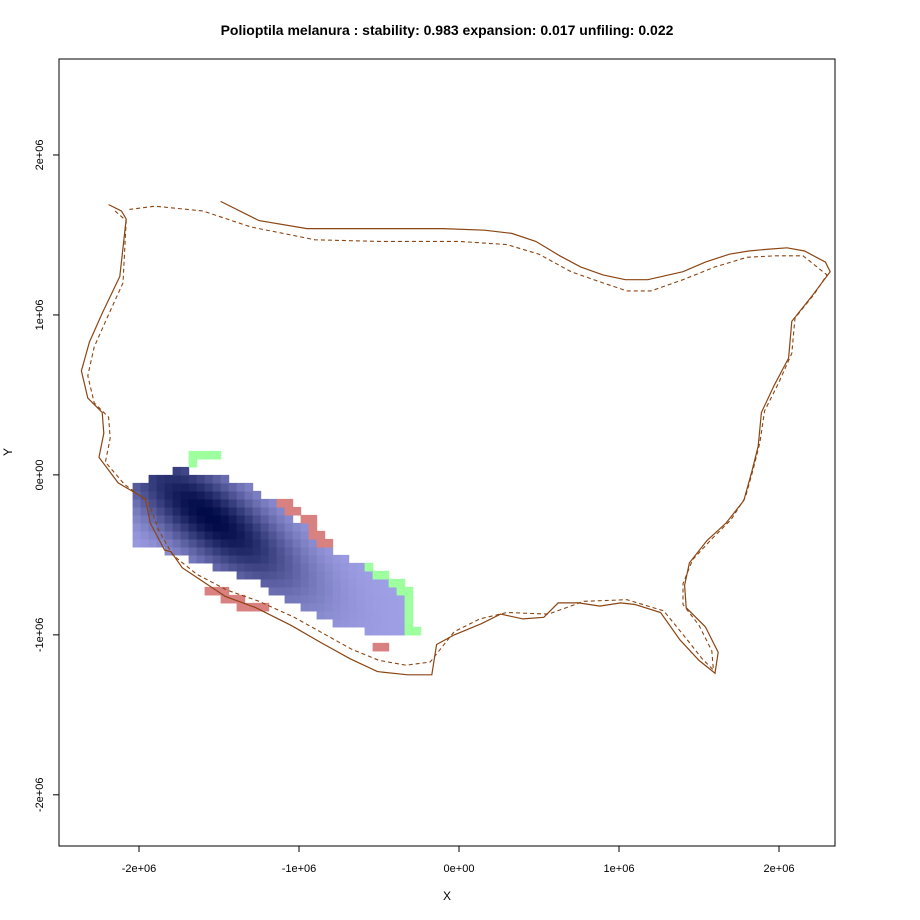 This screenshot has width=920, height=920. Describe the element at coordinates (458, 860) in the screenshot. I see `x-axis: -2e+06 -1e+06 0e+00 1e+06 2e+06` at that location.